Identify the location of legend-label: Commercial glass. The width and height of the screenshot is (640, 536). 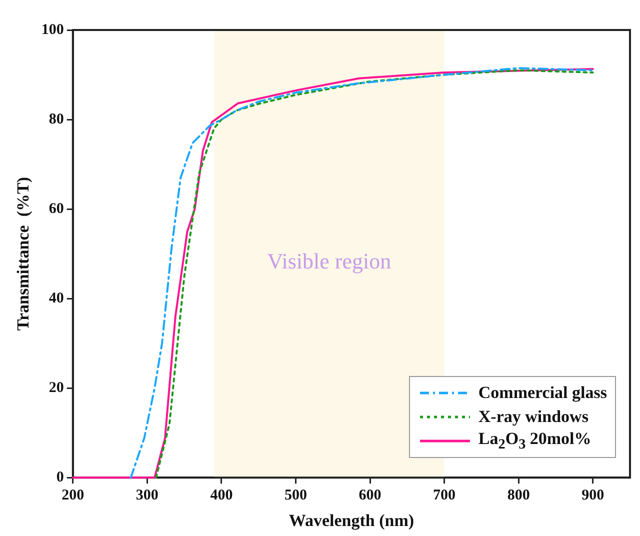
(542, 393).